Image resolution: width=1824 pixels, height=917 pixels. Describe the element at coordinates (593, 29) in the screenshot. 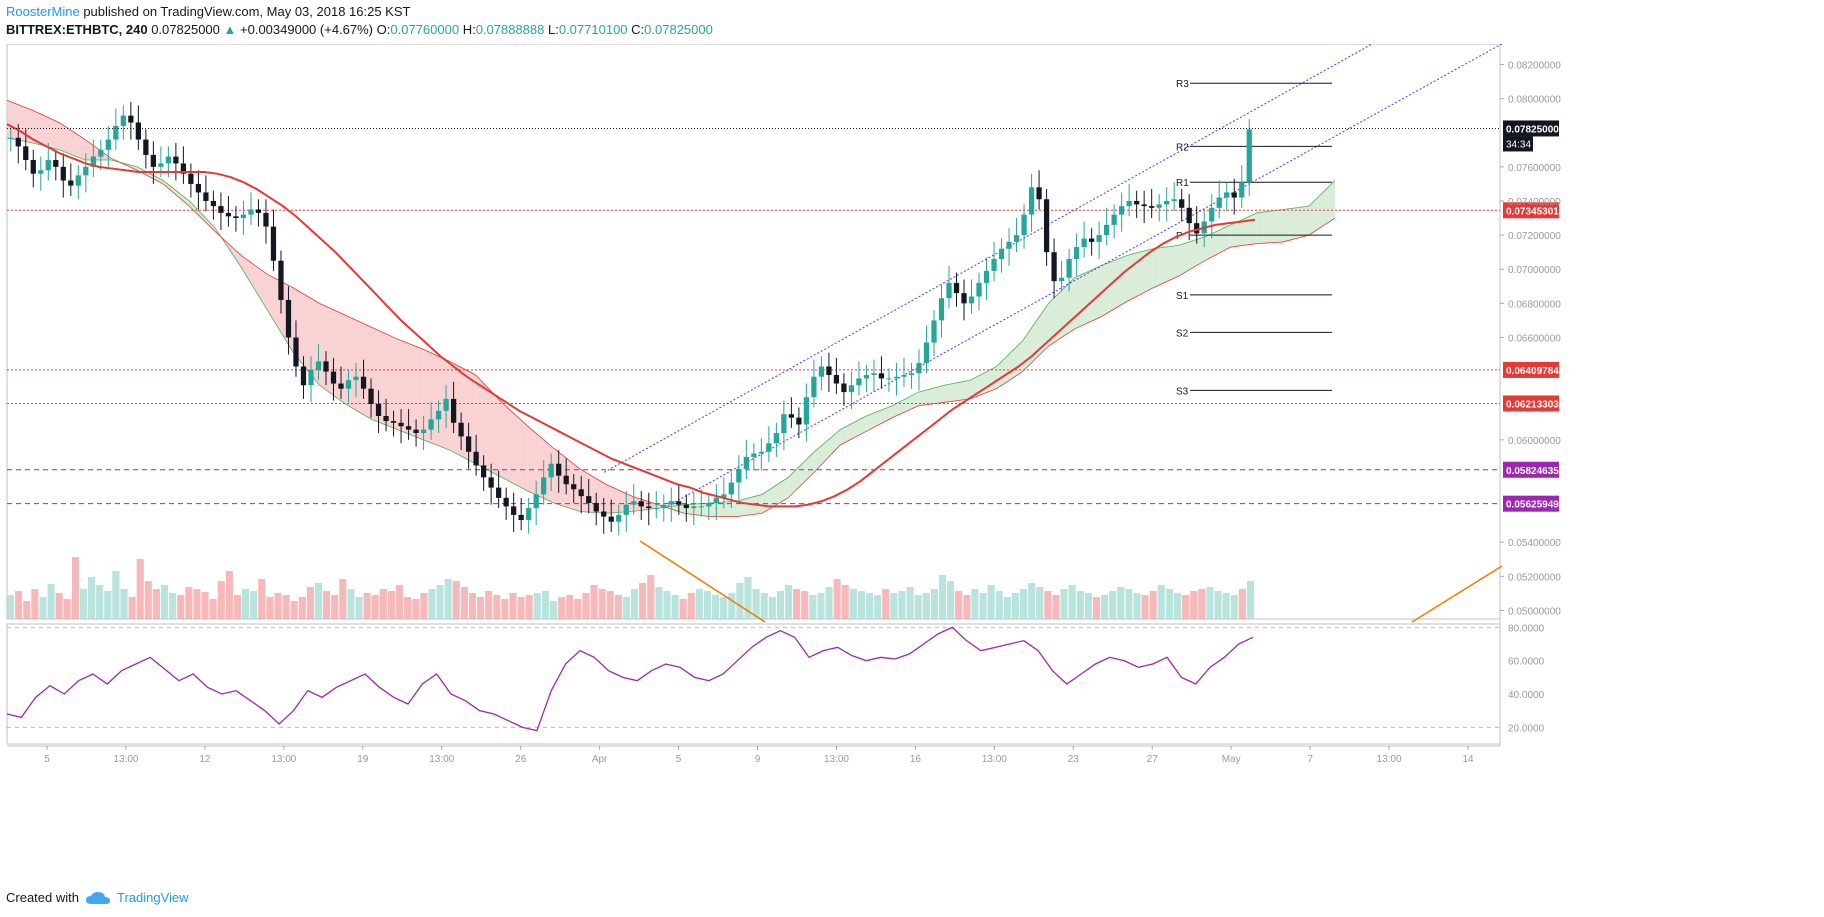

I see `low-value: 0.07710100` at that location.